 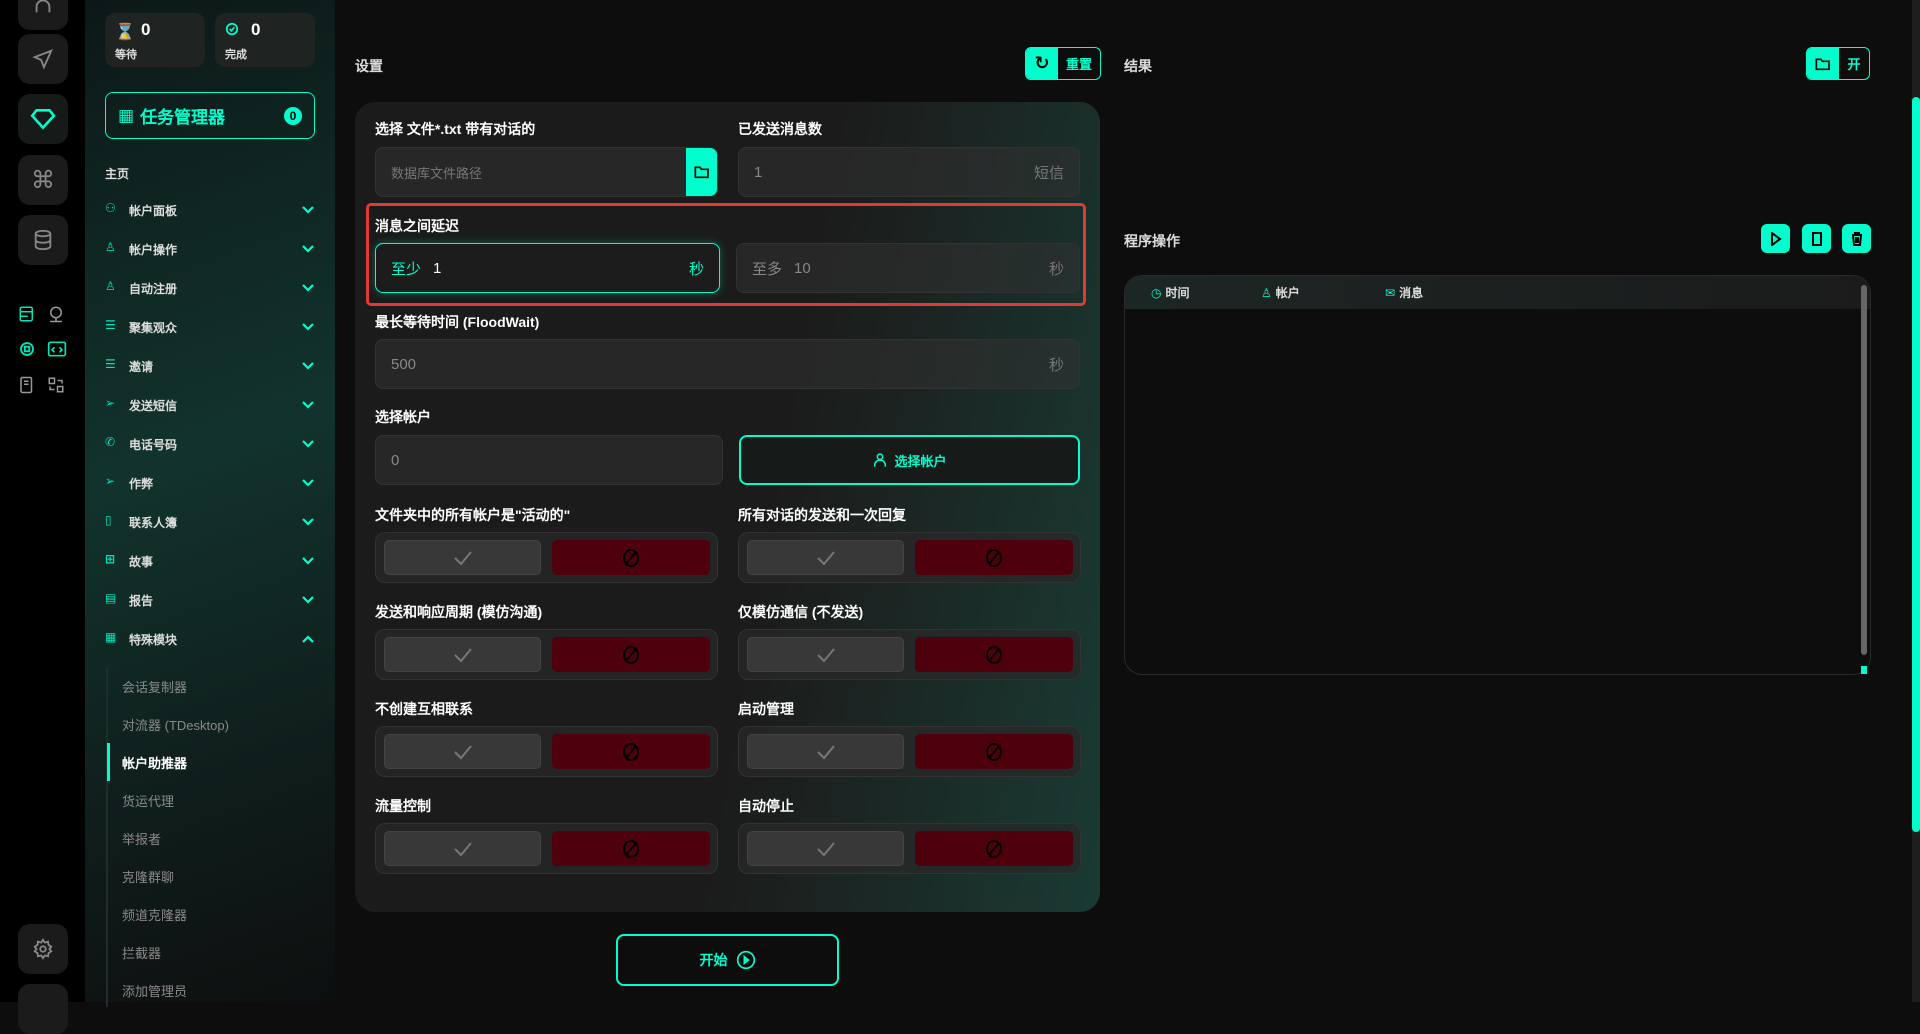 What do you see at coordinates (880, 460) in the screenshot?
I see `user-icon` at bounding box center [880, 460].